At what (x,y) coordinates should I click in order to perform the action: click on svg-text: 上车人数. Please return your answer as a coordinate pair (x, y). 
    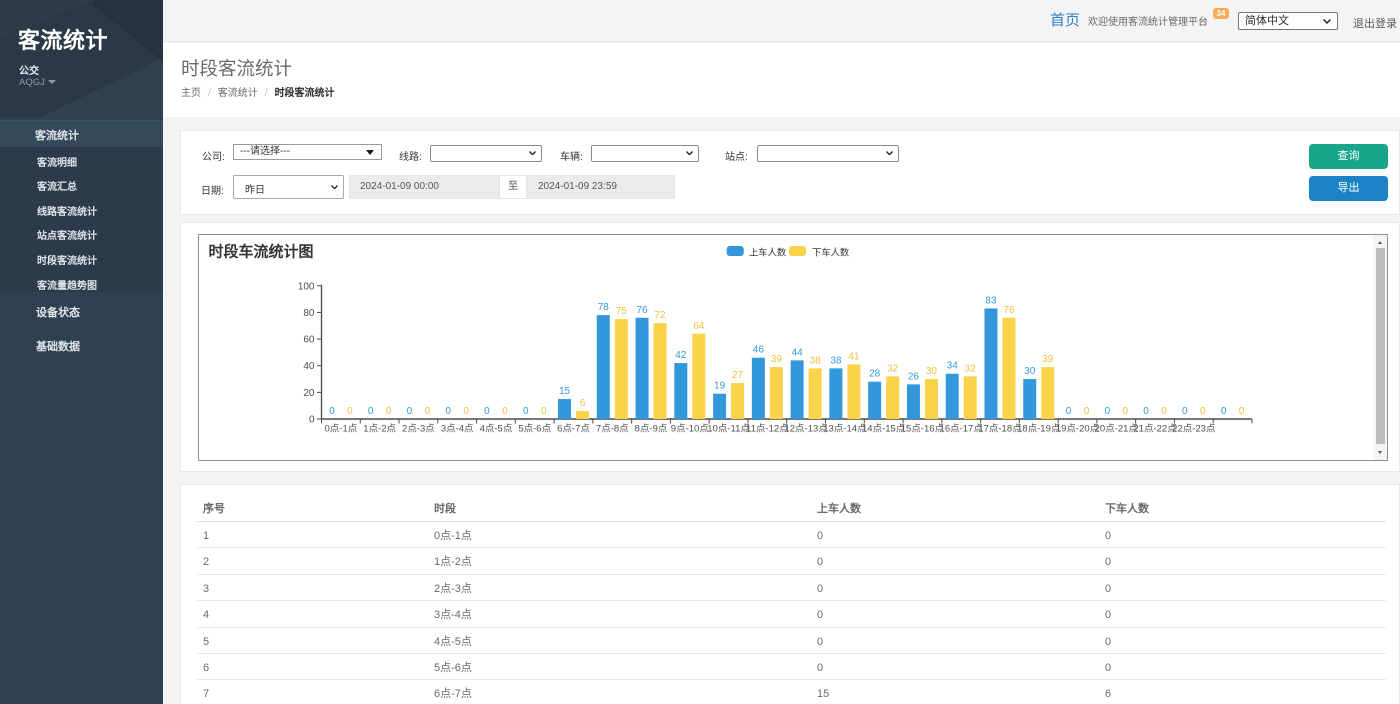
    Looking at the image, I should click on (768, 252).